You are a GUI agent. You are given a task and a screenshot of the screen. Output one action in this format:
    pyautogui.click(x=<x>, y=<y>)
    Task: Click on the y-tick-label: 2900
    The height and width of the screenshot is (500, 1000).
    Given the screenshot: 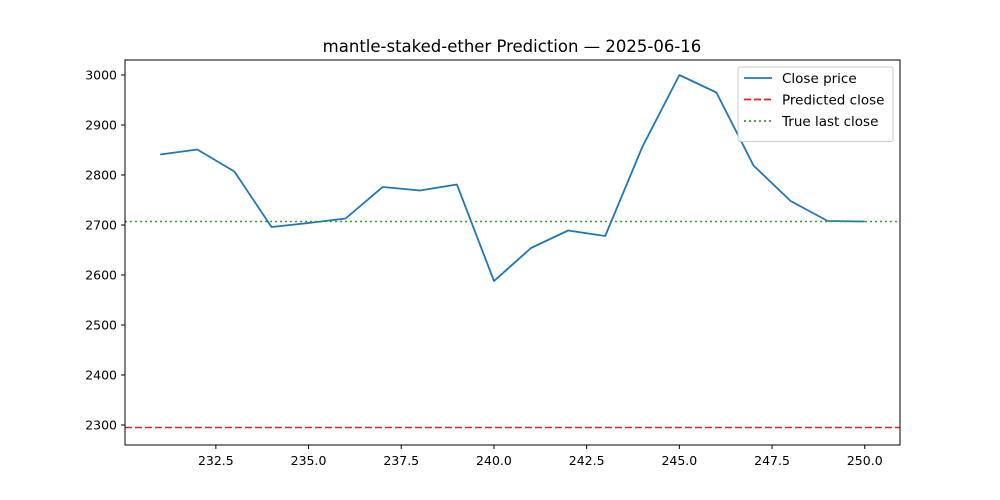 What is the action you would take?
    pyautogui.click(x=101, y=125)
    